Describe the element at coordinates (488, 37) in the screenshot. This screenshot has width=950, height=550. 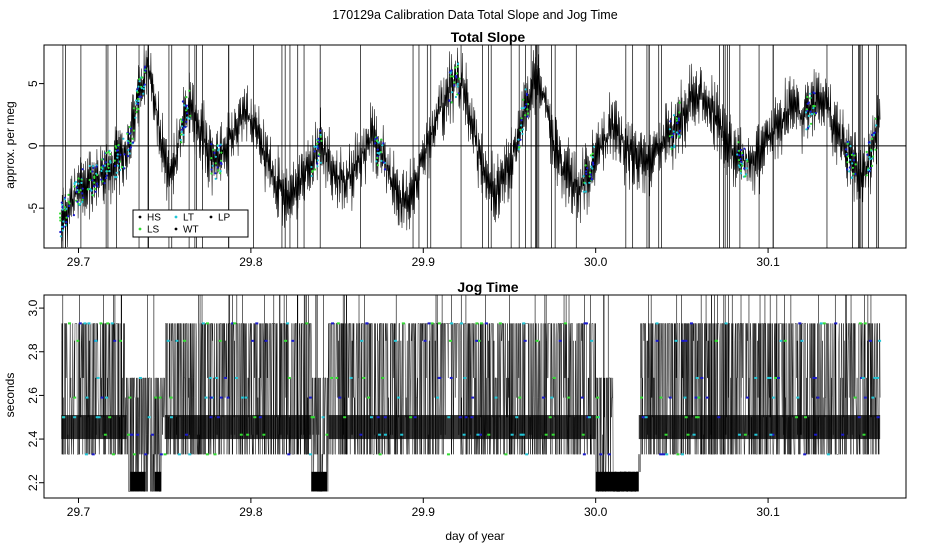
I see `total-slope-title: Total Slope` at that location.